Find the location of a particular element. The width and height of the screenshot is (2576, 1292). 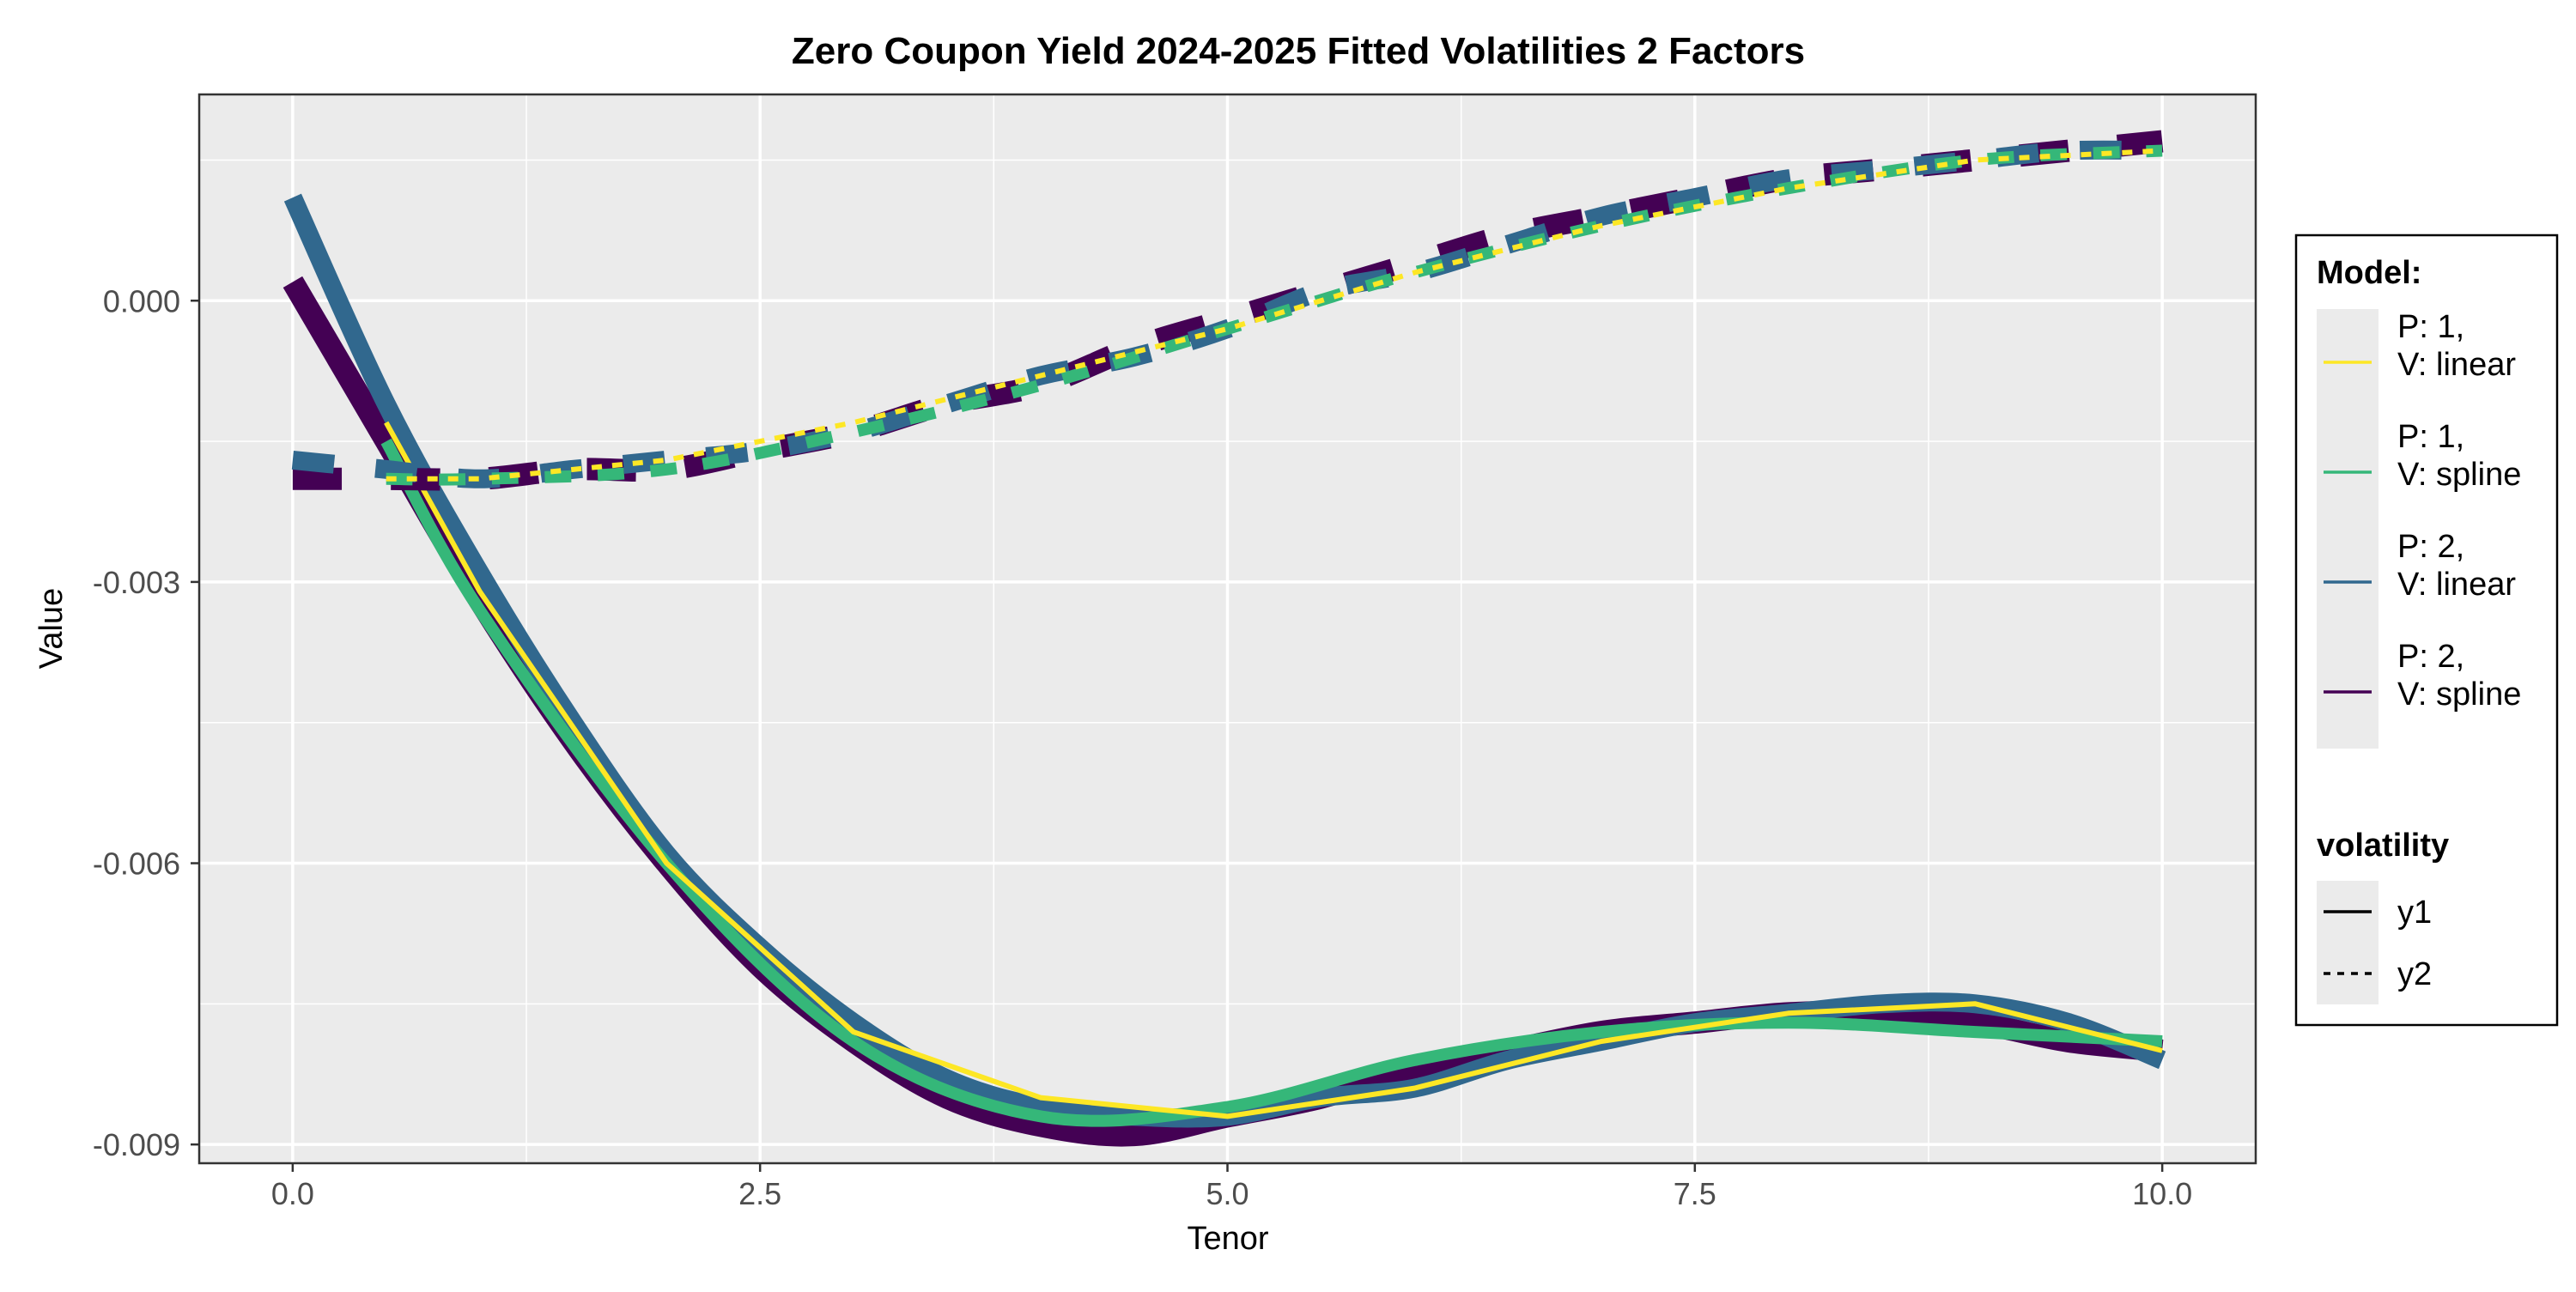

x-tick-label: 5.0 is located at coordinates (1228, 1193).